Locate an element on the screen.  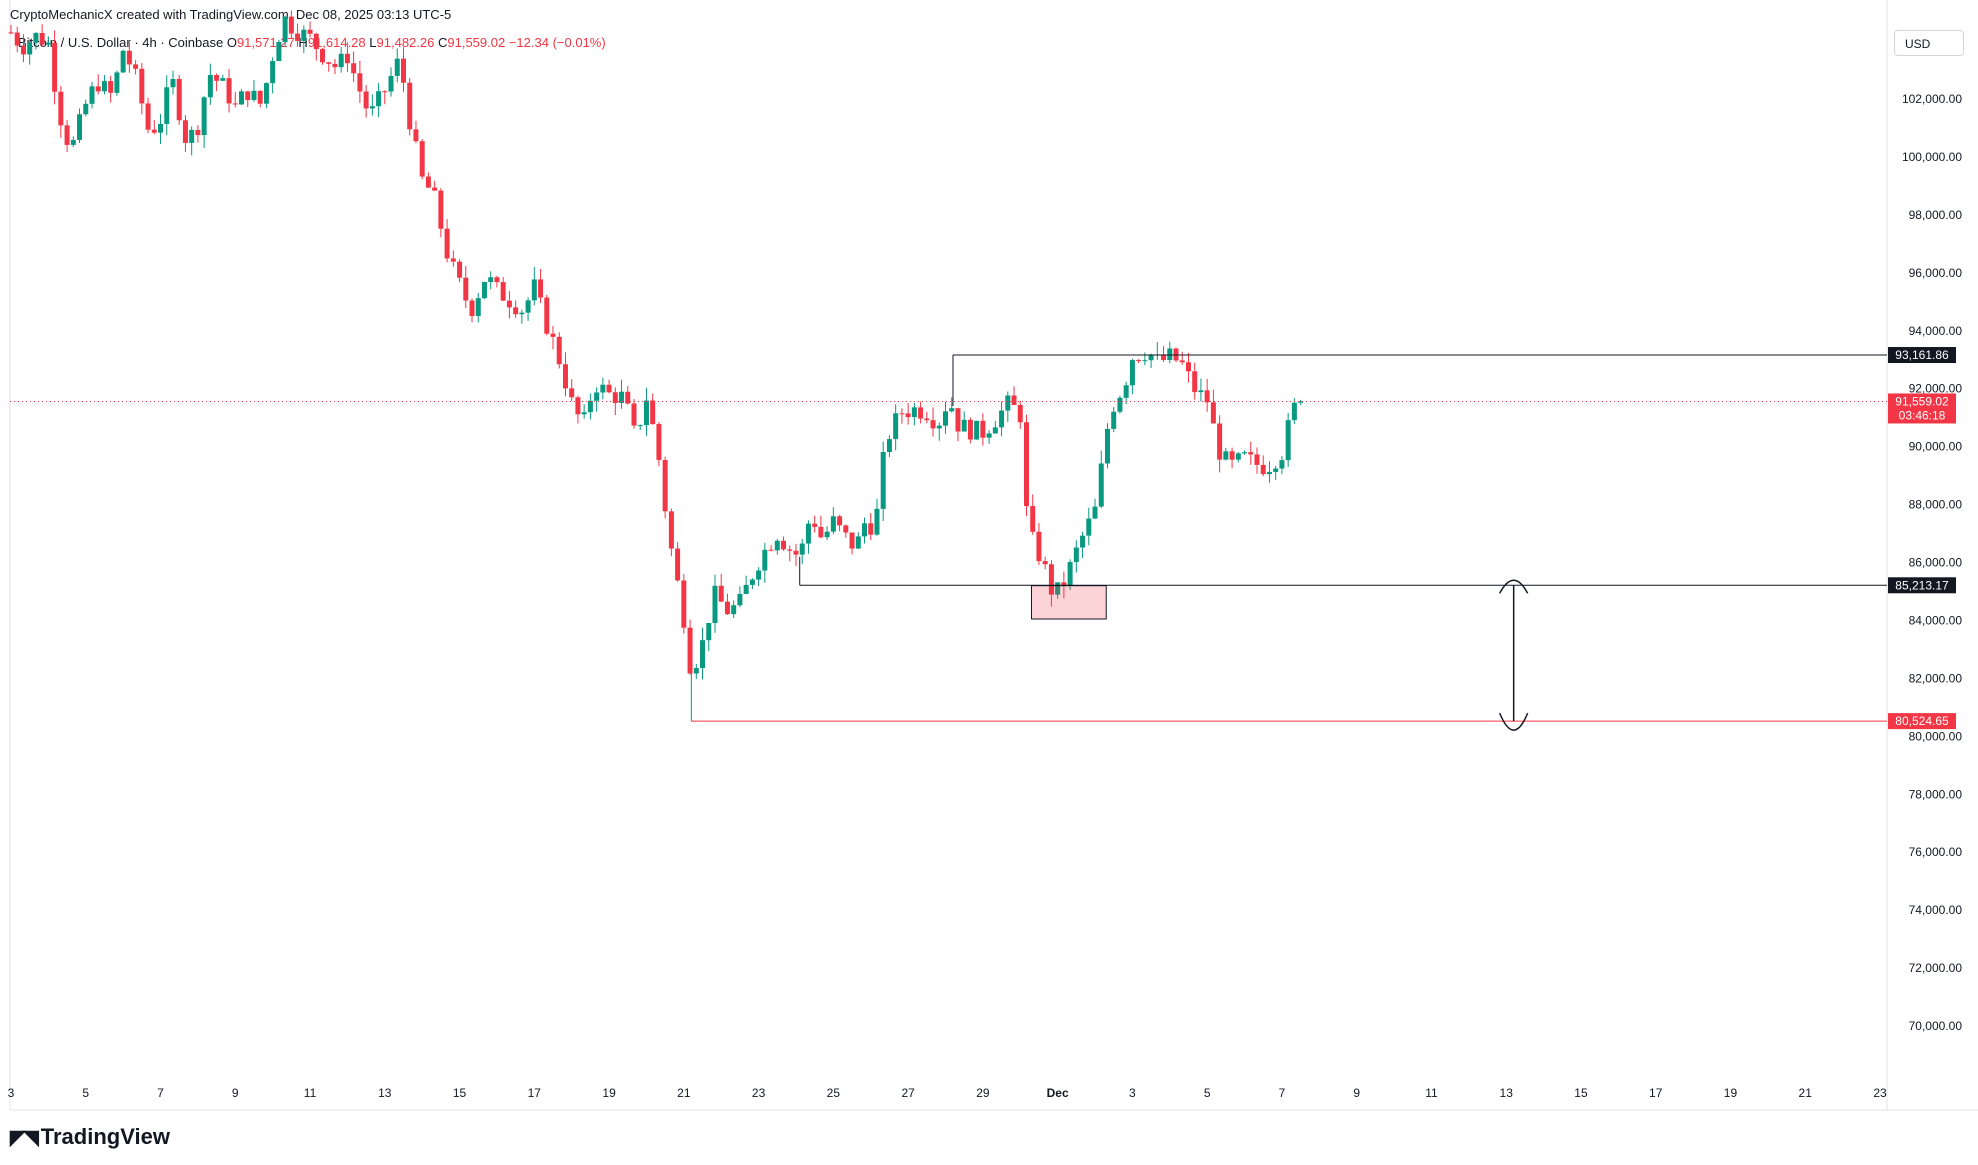
y-tick-label: 94,000.00 is located at coordinates (1936, 331).